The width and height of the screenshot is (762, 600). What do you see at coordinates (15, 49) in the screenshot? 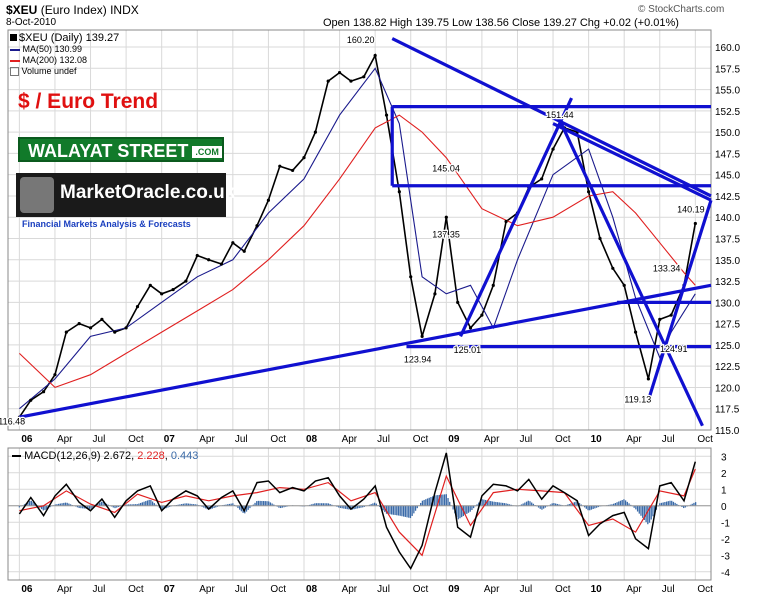
I see `legend-ma50-swatch` at bounding box center [15, 49].